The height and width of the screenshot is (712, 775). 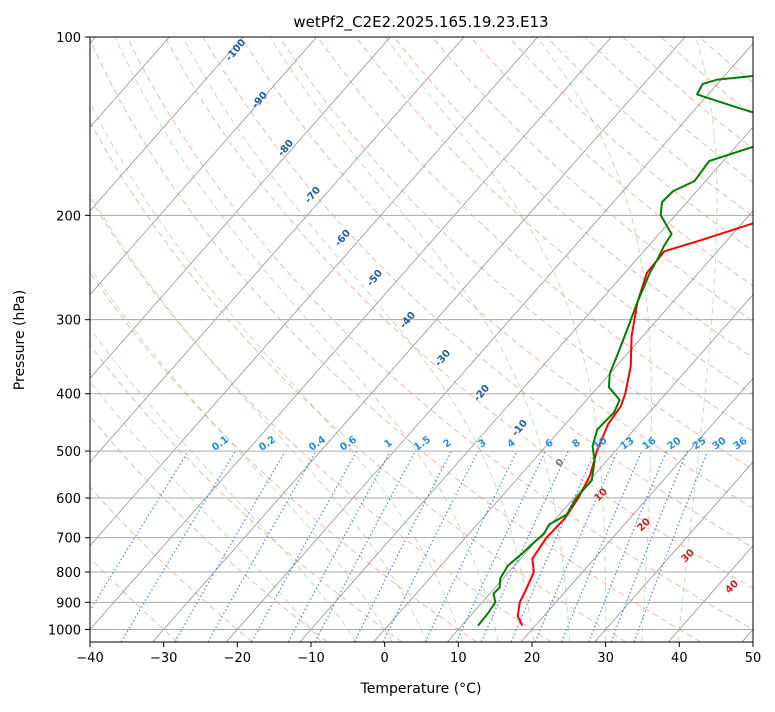 What do you see at coordinates (732, 587) in the screenshot?
I see `moist-adiabat-label: 40` at bounding box center [732, 587].